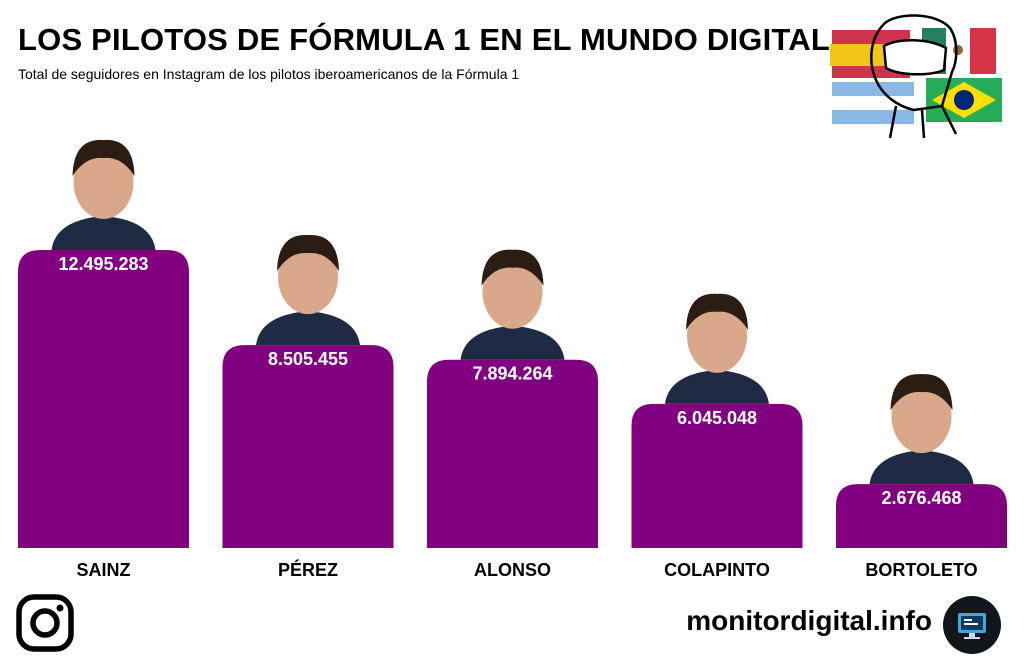 The image size is (1024, 660). What do you see at coordinates (809, 620) in the screenshot?
I see `brand-name: monitordigital.info` at bounding box center [809, 620].